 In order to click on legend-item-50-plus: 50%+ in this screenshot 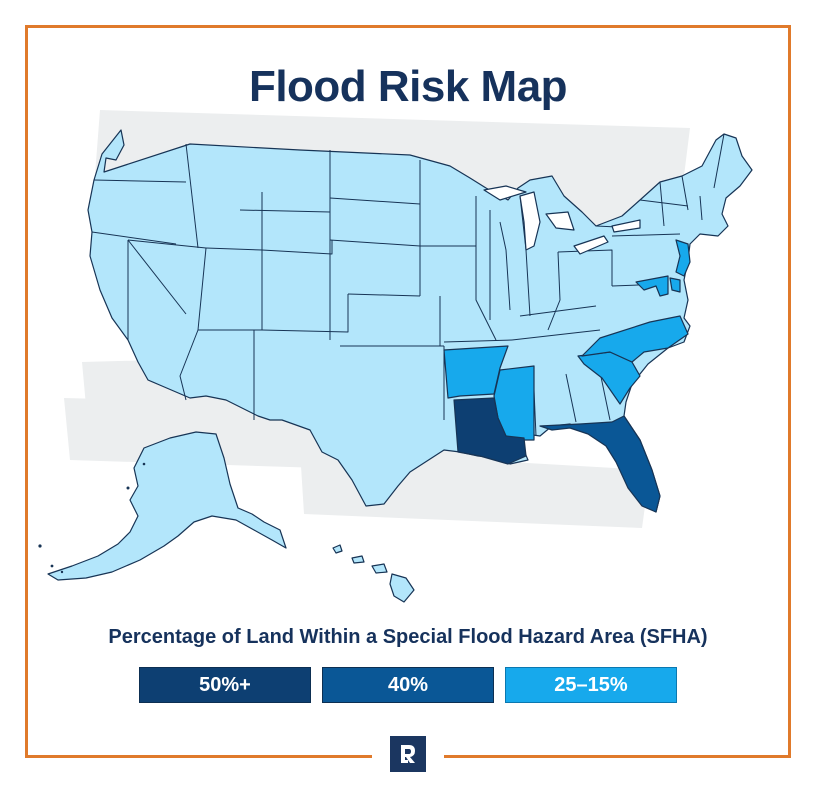, I will do `click(225, 685)`.